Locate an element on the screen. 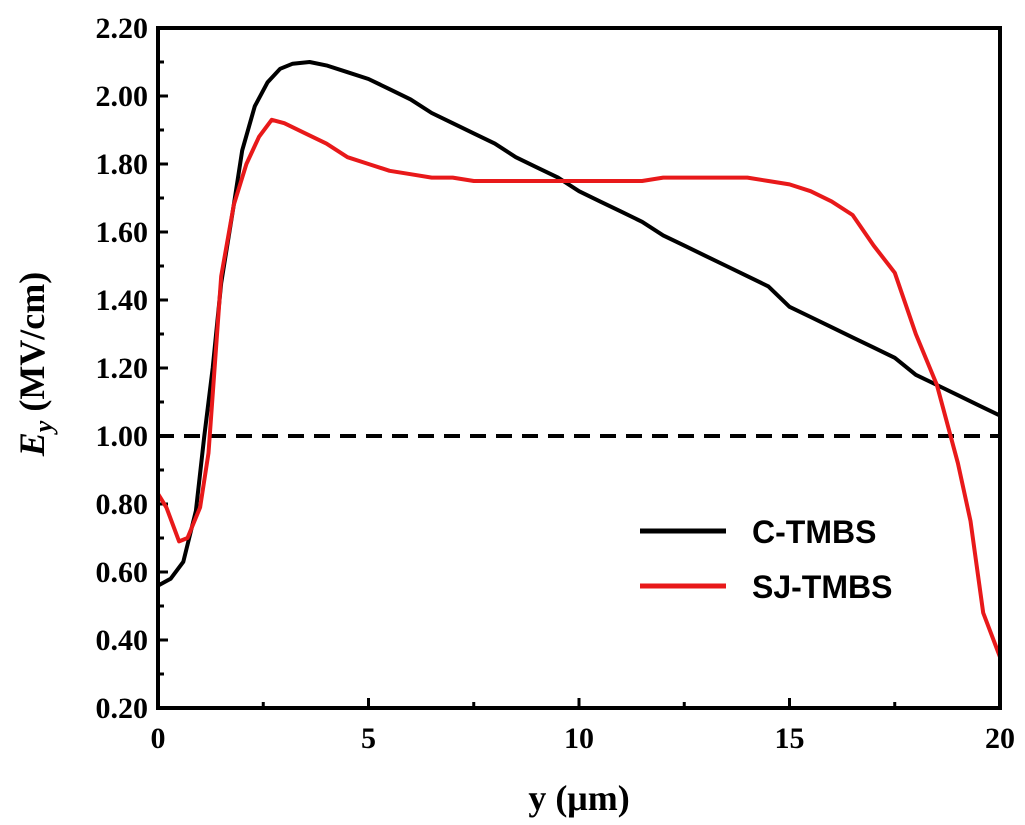  x-axis-label: y (μm) is located at coordinates (578, 798).